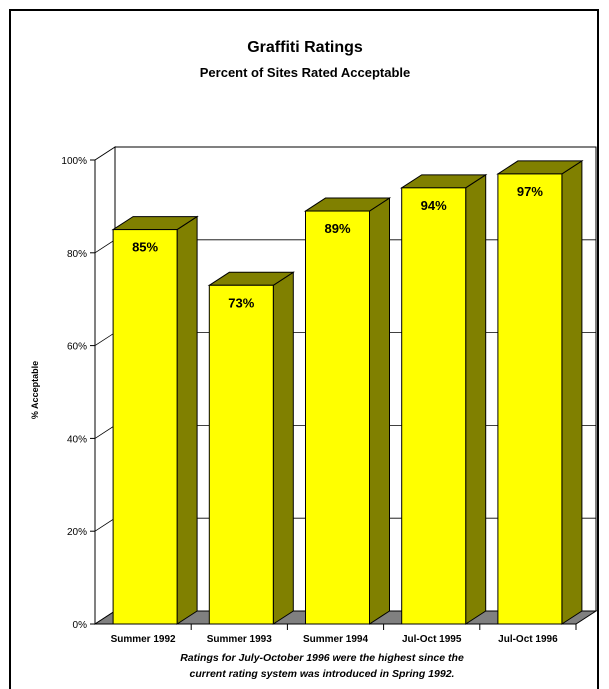 Image resolution: width=609 pixels, height=689 pixels. What do you see at coordinates (305, 72) in the screenshot?
I see `chart-subtitle: Percent of Sites Rated Acceptable` at bounding box center [305, 72].